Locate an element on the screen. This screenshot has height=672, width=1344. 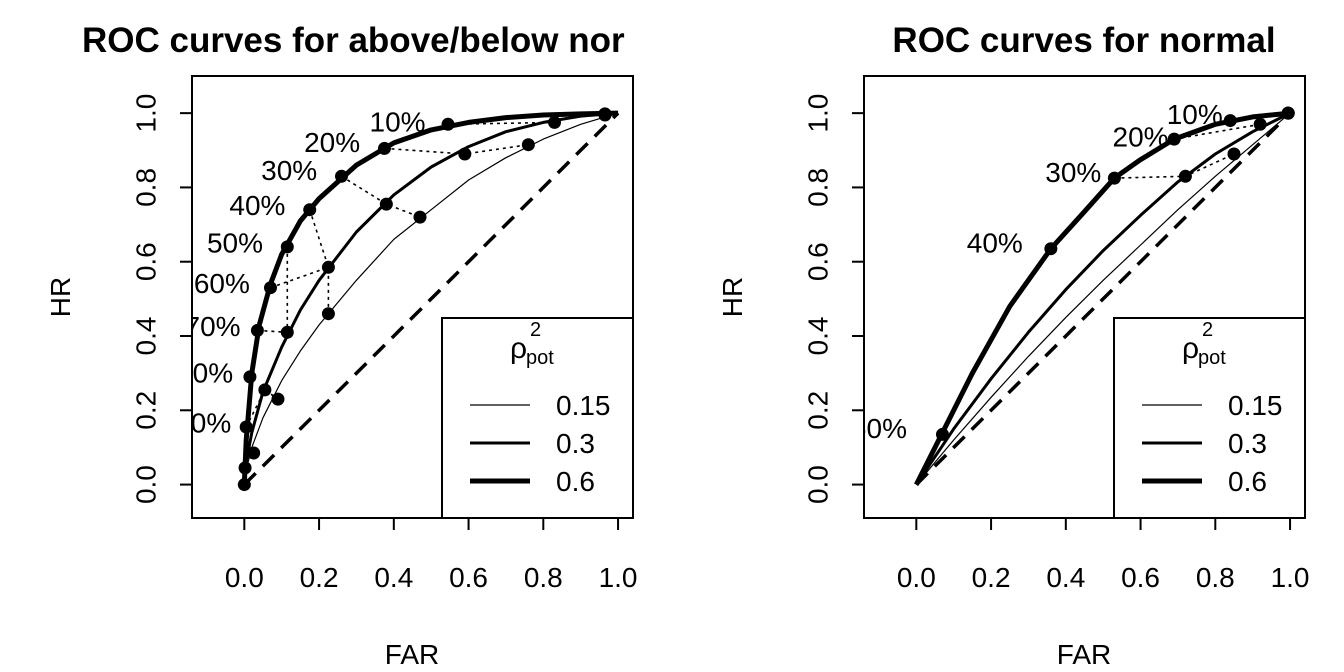
left-threshold-label: 60% is located at coordinates (222, 283).